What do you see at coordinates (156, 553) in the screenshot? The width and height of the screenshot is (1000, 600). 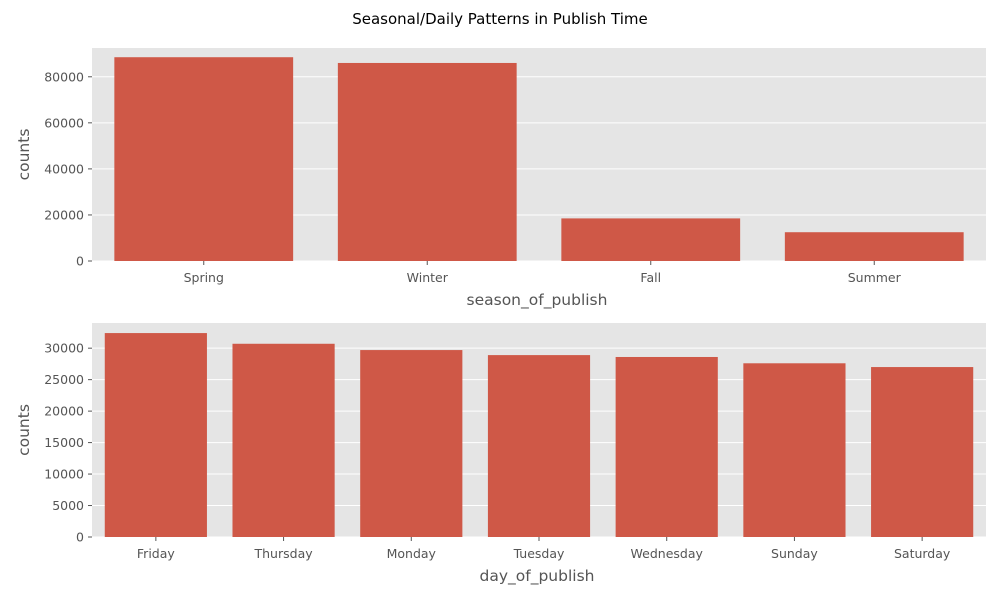 I see `x-tick-label: Friday` at bounding box center [156, 553].